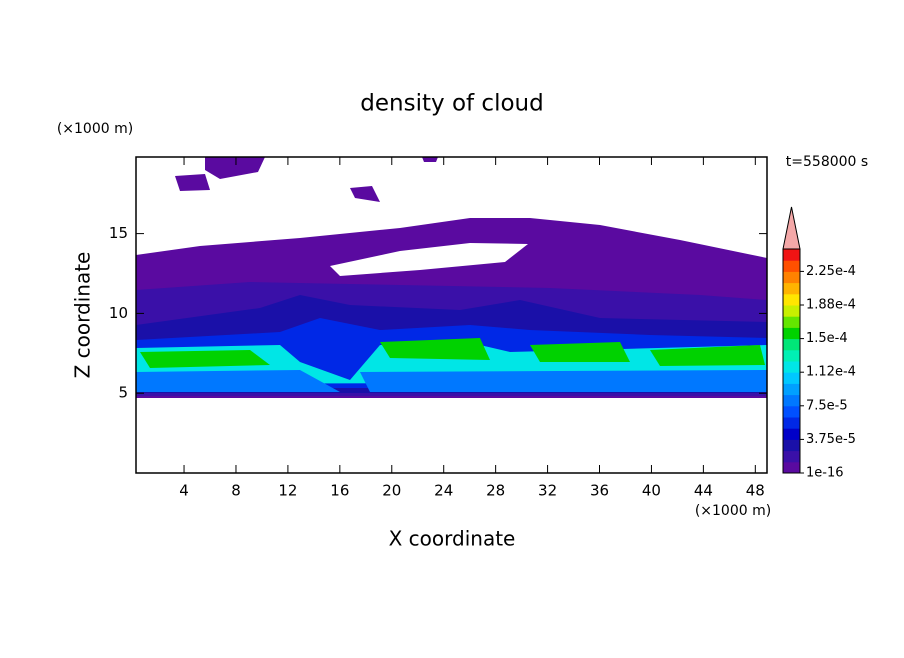 This screenshot has height=658, width=904. I want to click on y-tick-label: 5, so click(123, 393).